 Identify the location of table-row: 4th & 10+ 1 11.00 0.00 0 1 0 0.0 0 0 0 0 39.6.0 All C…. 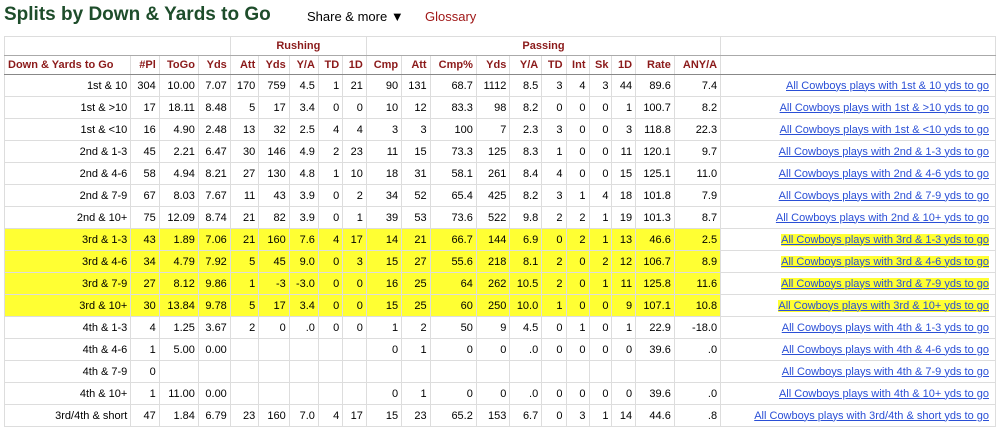
(499, 393).